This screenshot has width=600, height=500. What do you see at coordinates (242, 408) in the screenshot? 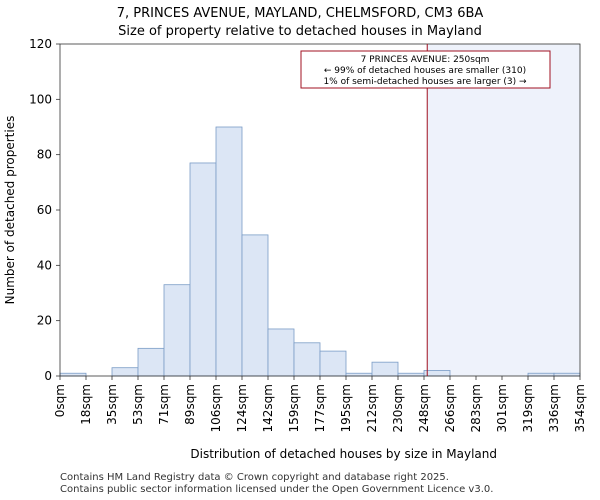
I see `x-tick-label: 124sqm` at bounding box center [242, 408].